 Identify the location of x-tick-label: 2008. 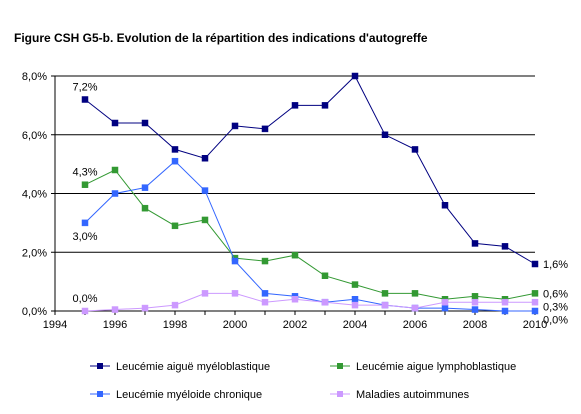
(475, 325).